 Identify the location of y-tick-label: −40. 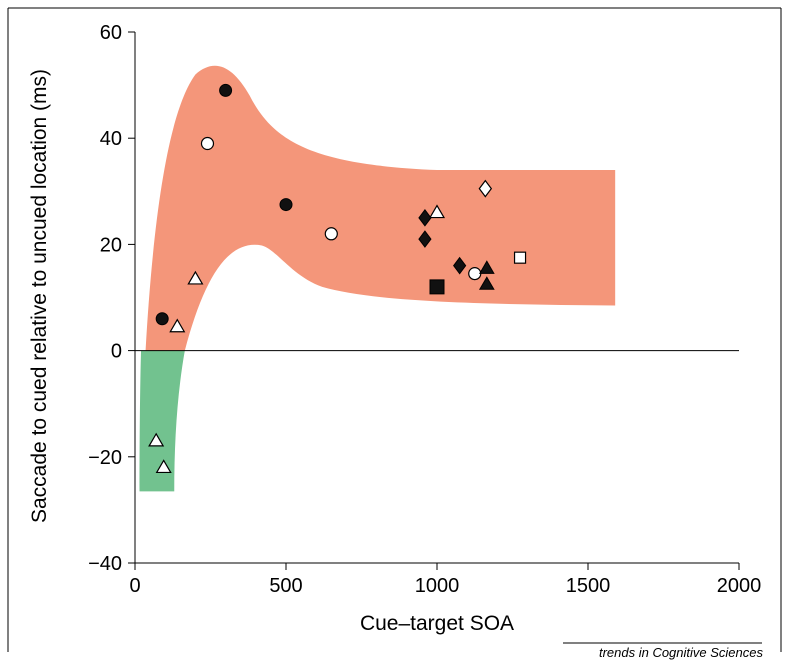
(105, 564).